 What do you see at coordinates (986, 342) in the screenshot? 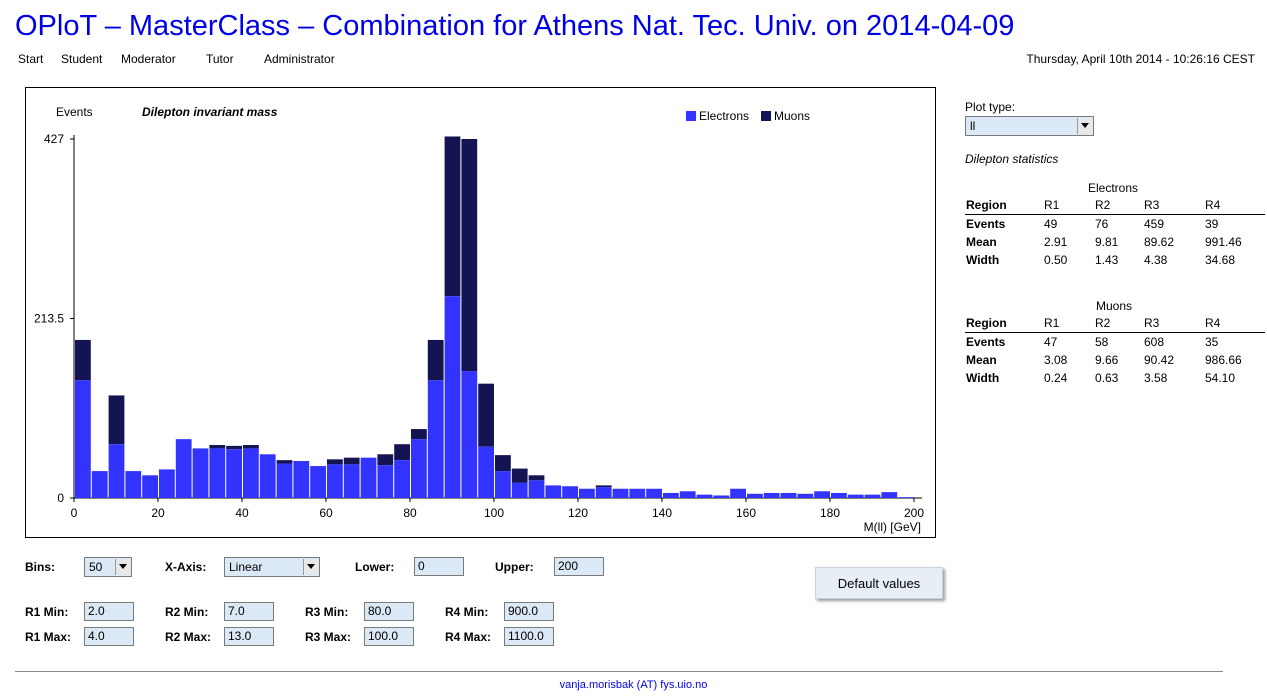
I see `table-cell: Events` at bounding box center [986, 342].